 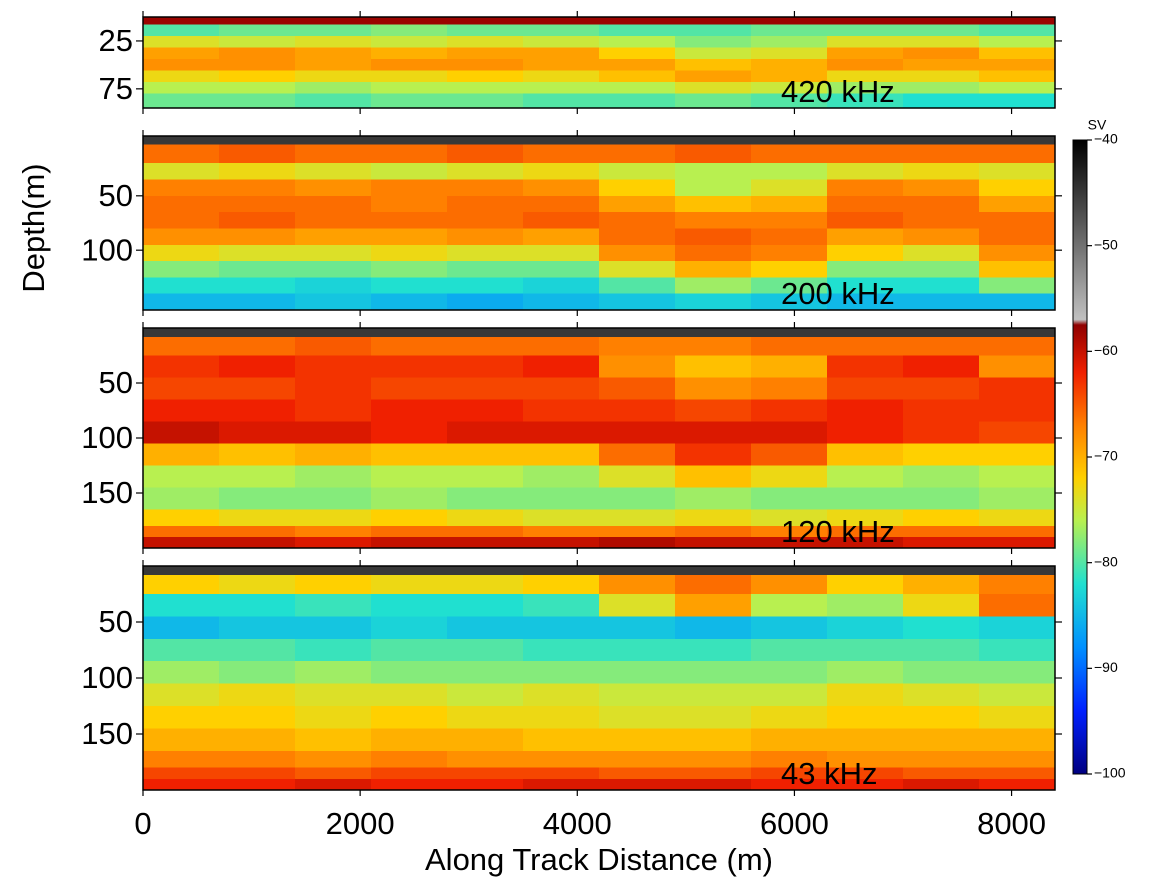 I want to click on x-tick-label: 0, so click(x=142, y=823).